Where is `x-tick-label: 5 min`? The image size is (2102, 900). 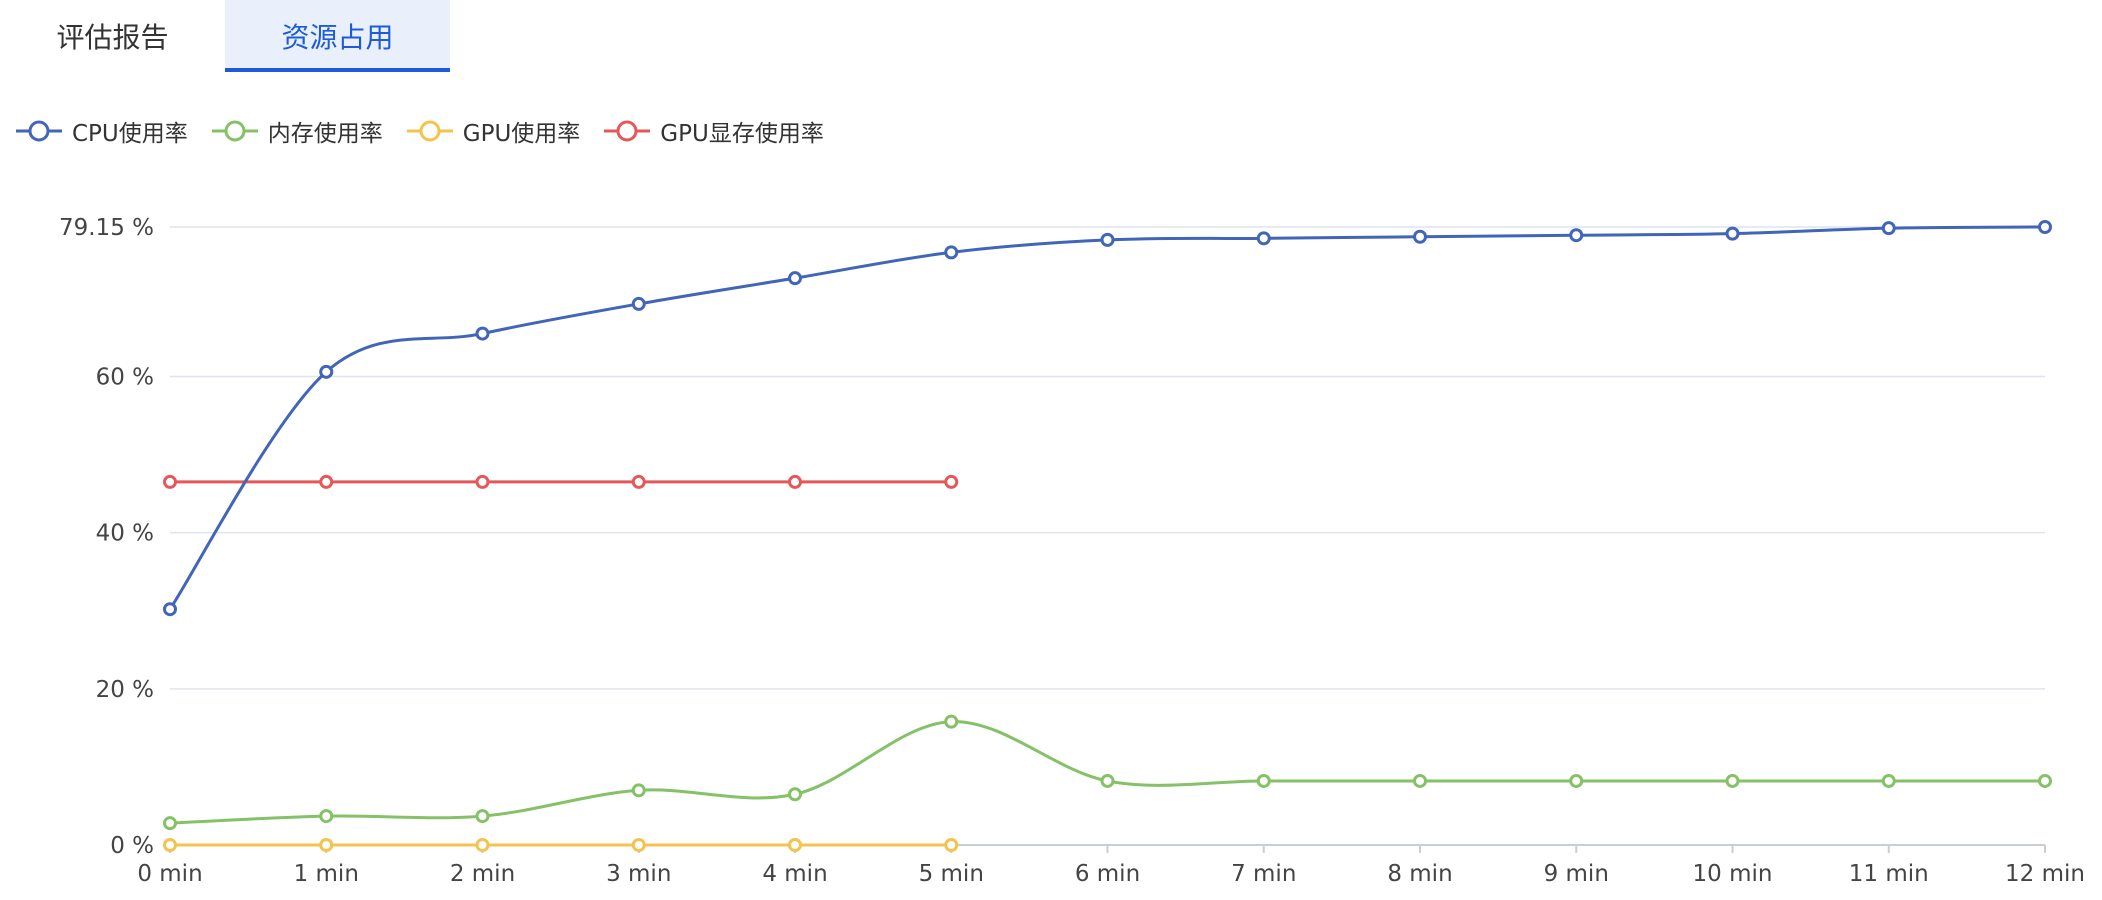
x-tick-label: 5 min is located at coordinates (951, 874).